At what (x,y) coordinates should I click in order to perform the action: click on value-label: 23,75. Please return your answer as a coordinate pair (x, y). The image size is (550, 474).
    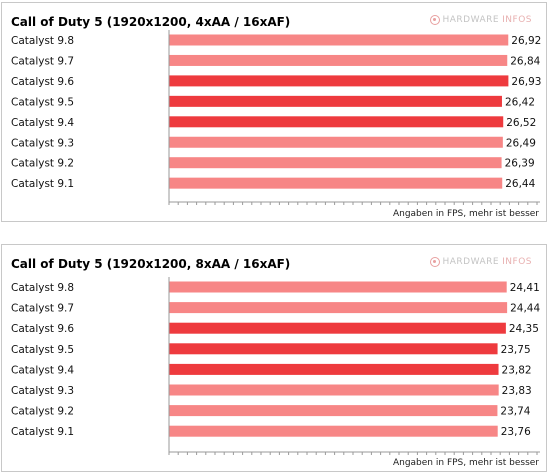
    Looking at the image, I should click on (516, 350).